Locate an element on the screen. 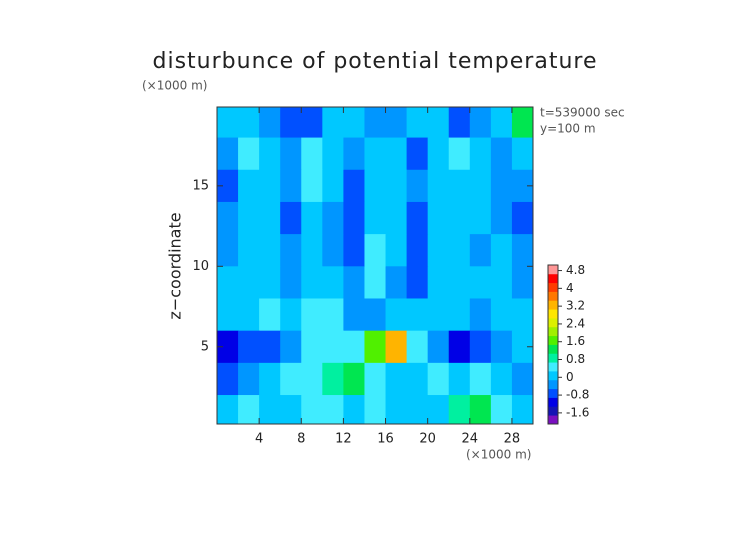 This screenshot has height=536, width=752. colorbar-tick-label: 0.8 is located at coordinates (575, 359).